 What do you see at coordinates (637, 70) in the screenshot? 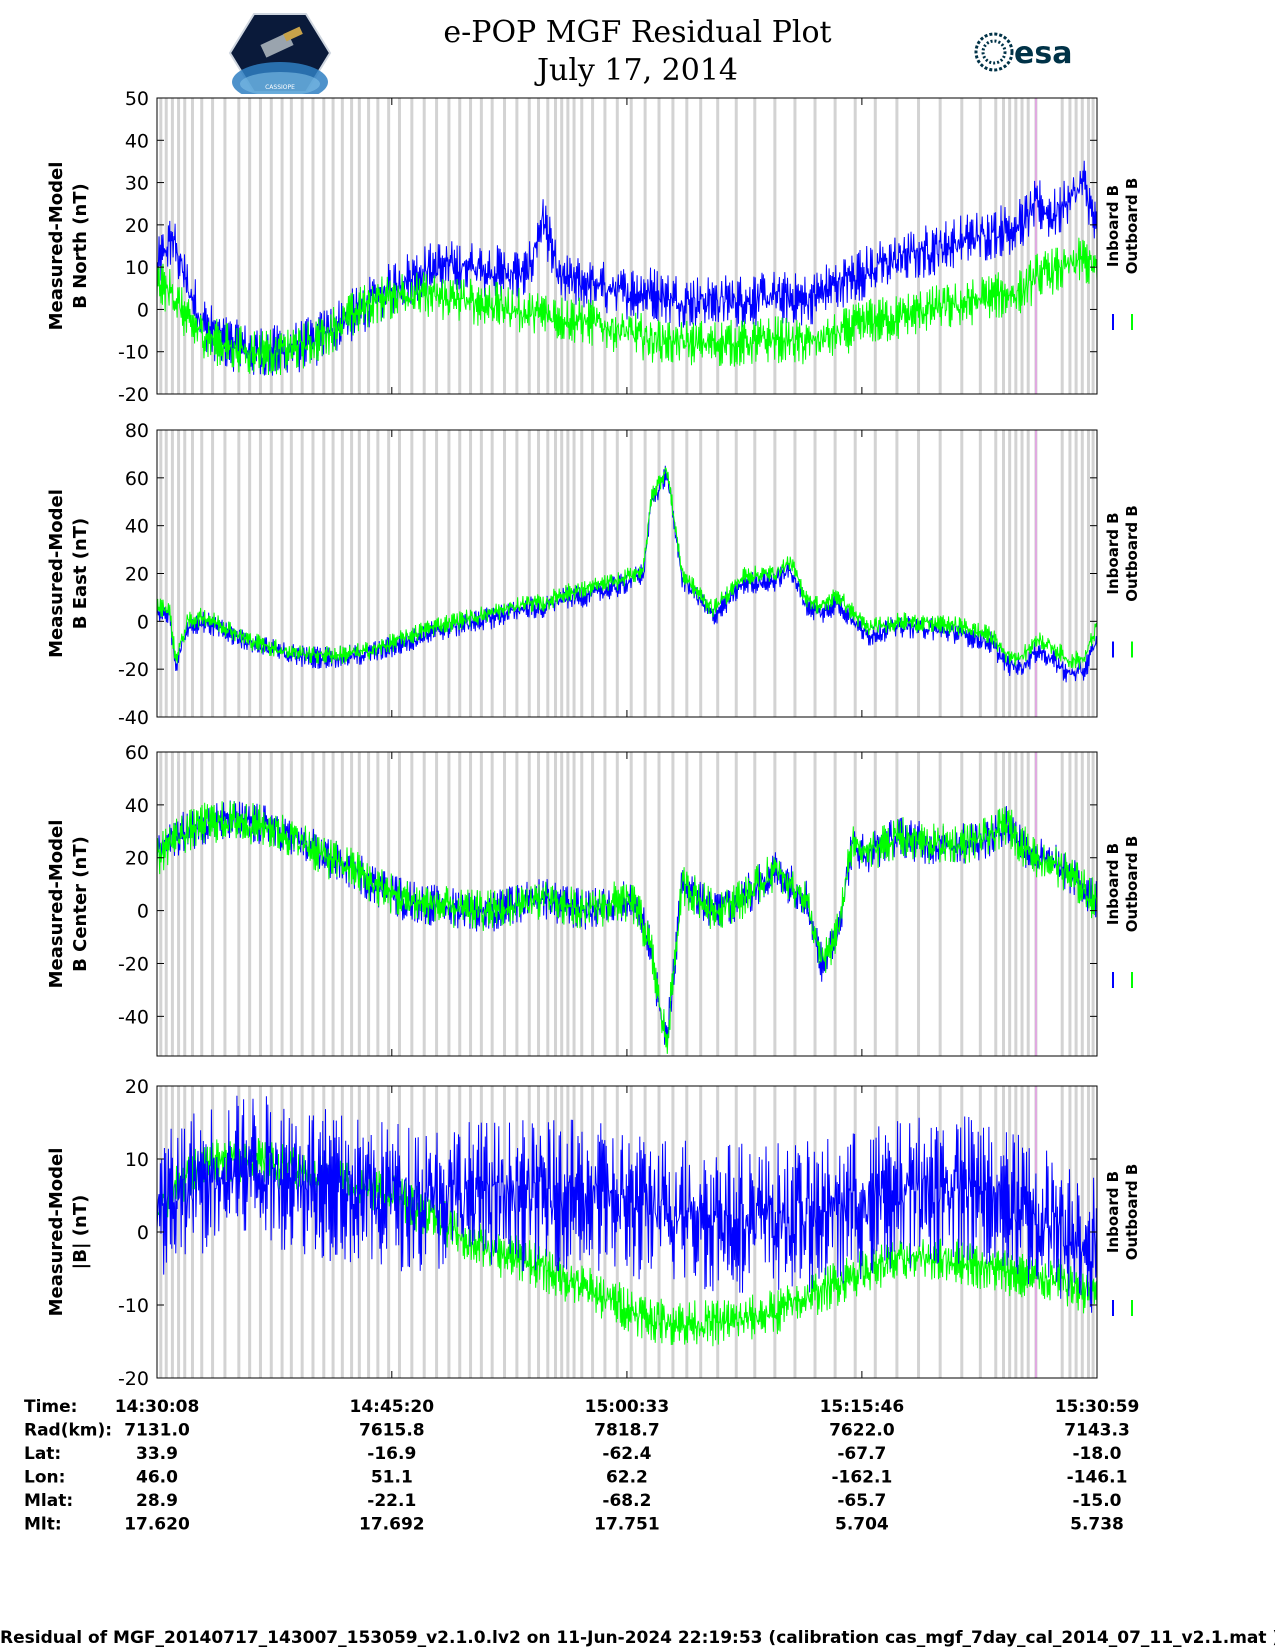
I see `title-line-2: July 17, 2014` at bounding box center [637, 70].